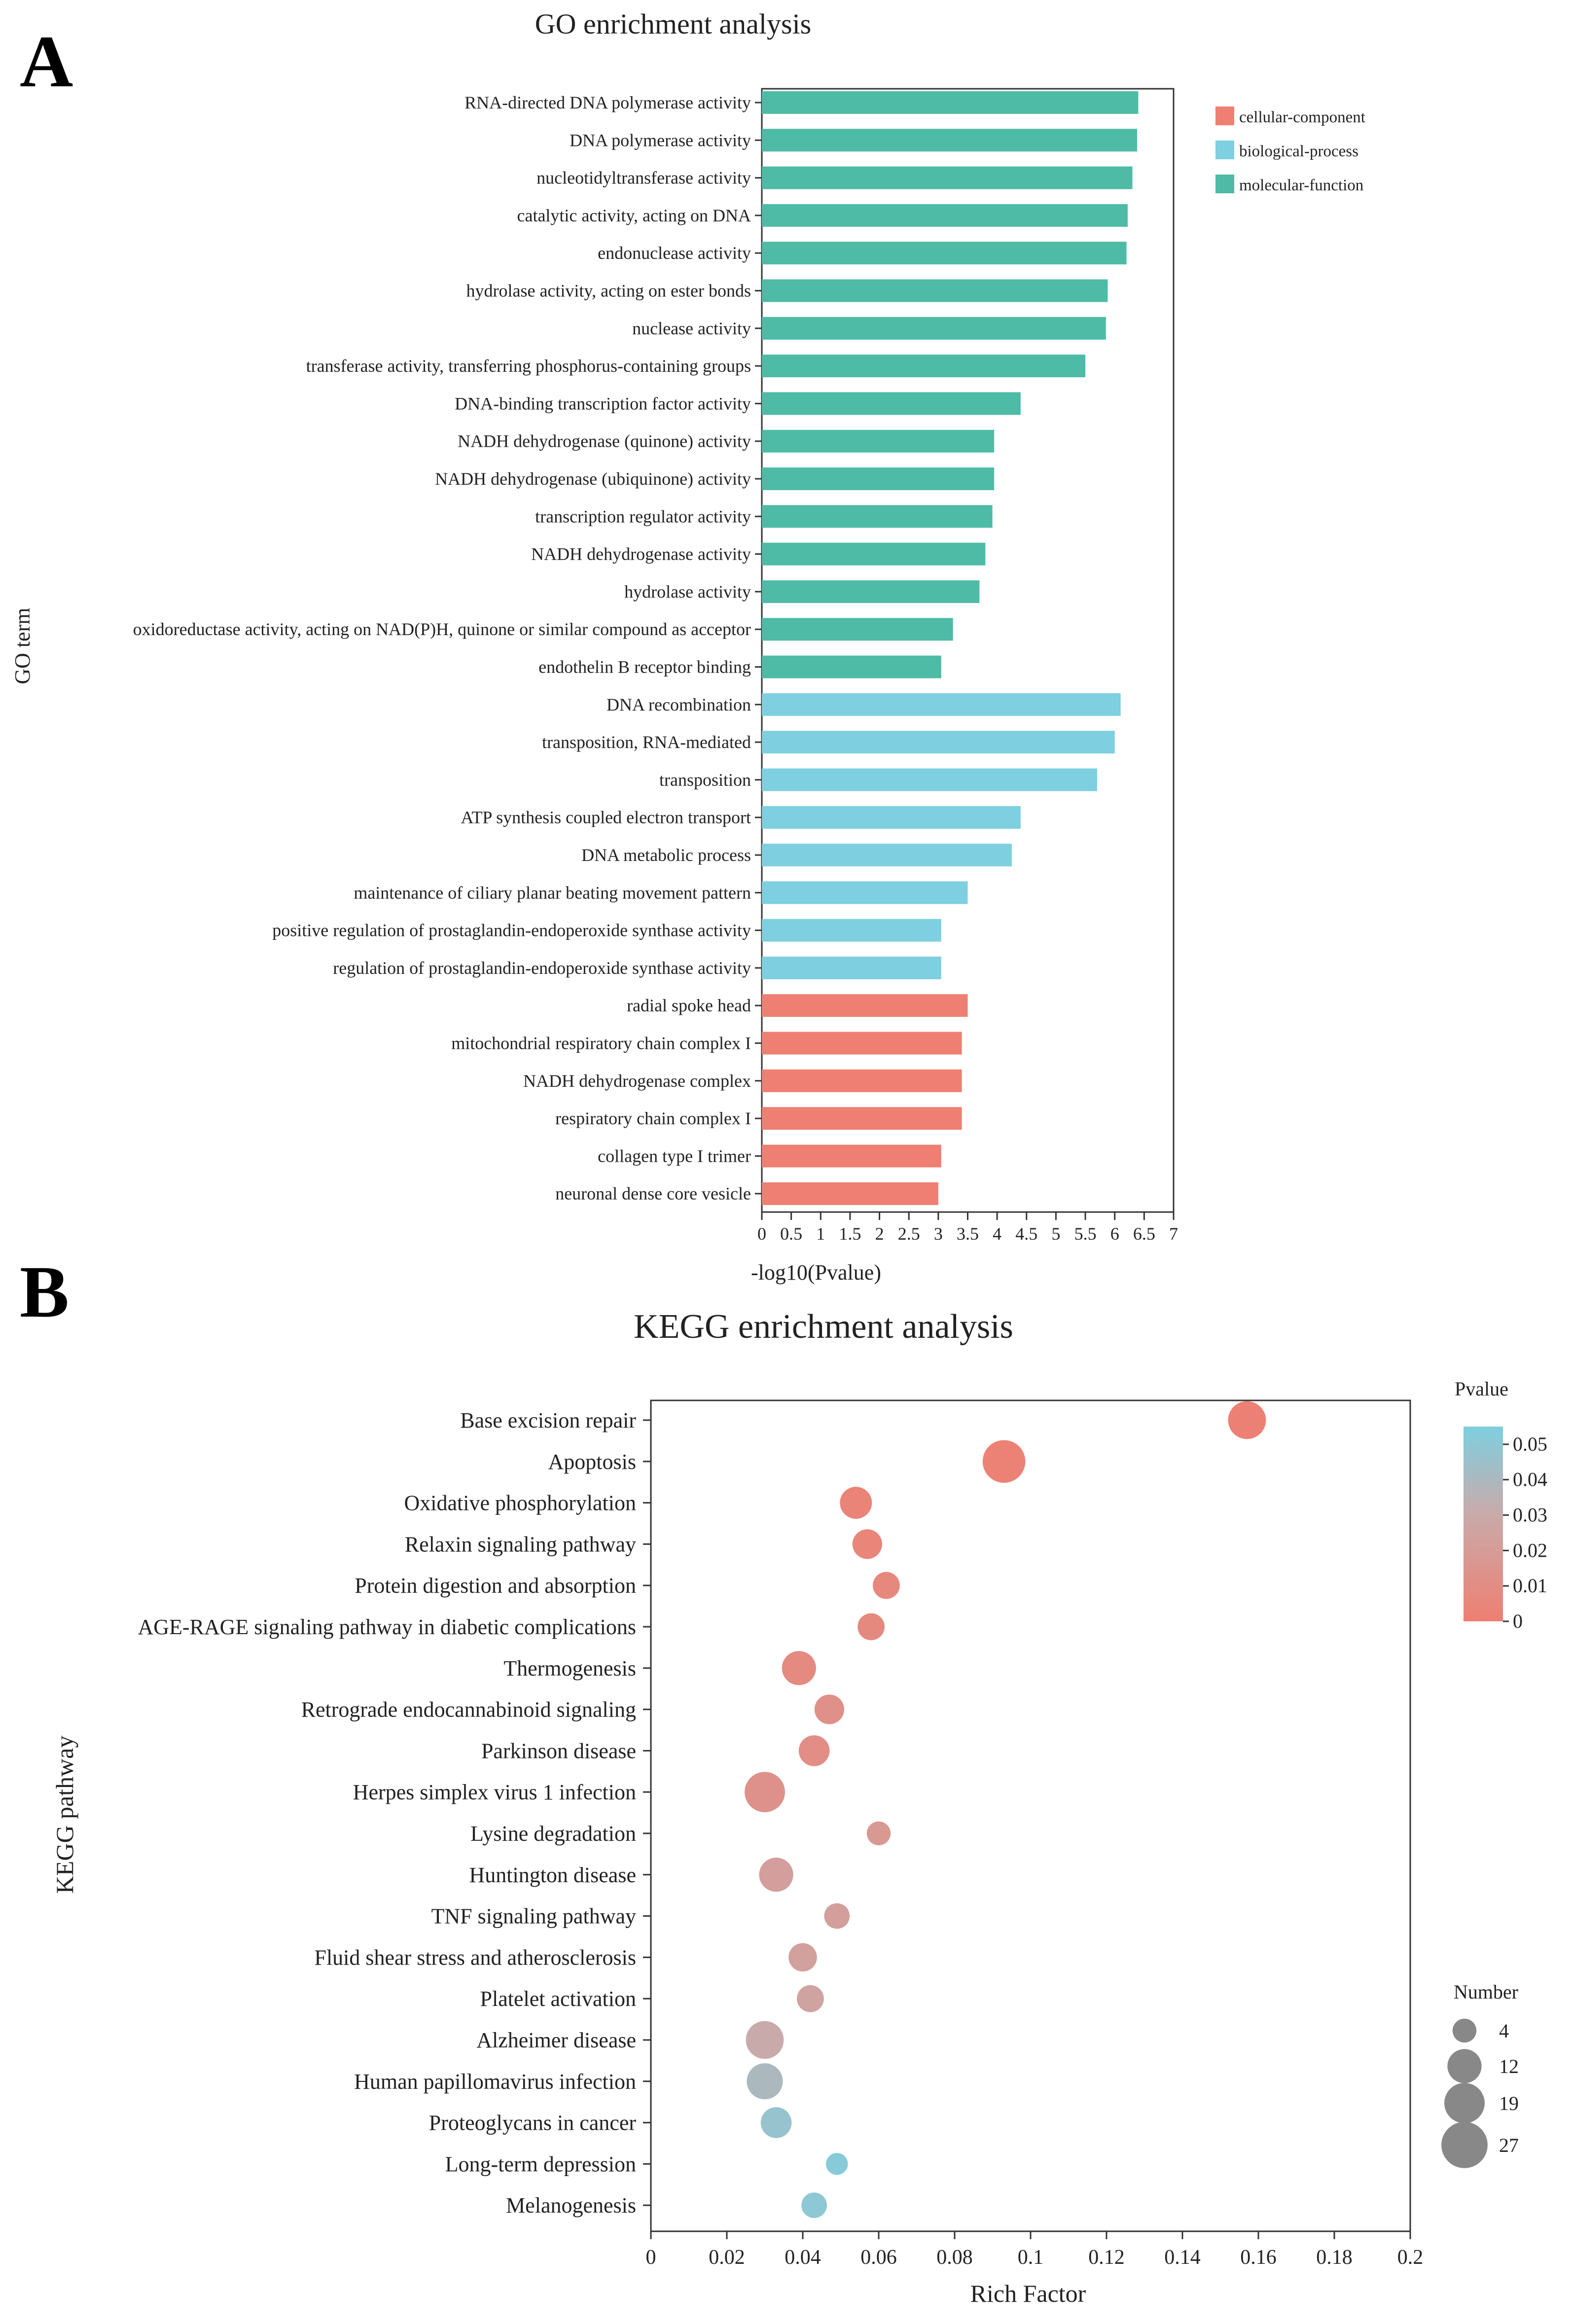 The width and height of the screenshot is (1571, 2324). What do you see at coordinates (877, 516) in the screenshot?
I see `go-bar-transcription-regulator-activity` at bounding box center [877, 516].